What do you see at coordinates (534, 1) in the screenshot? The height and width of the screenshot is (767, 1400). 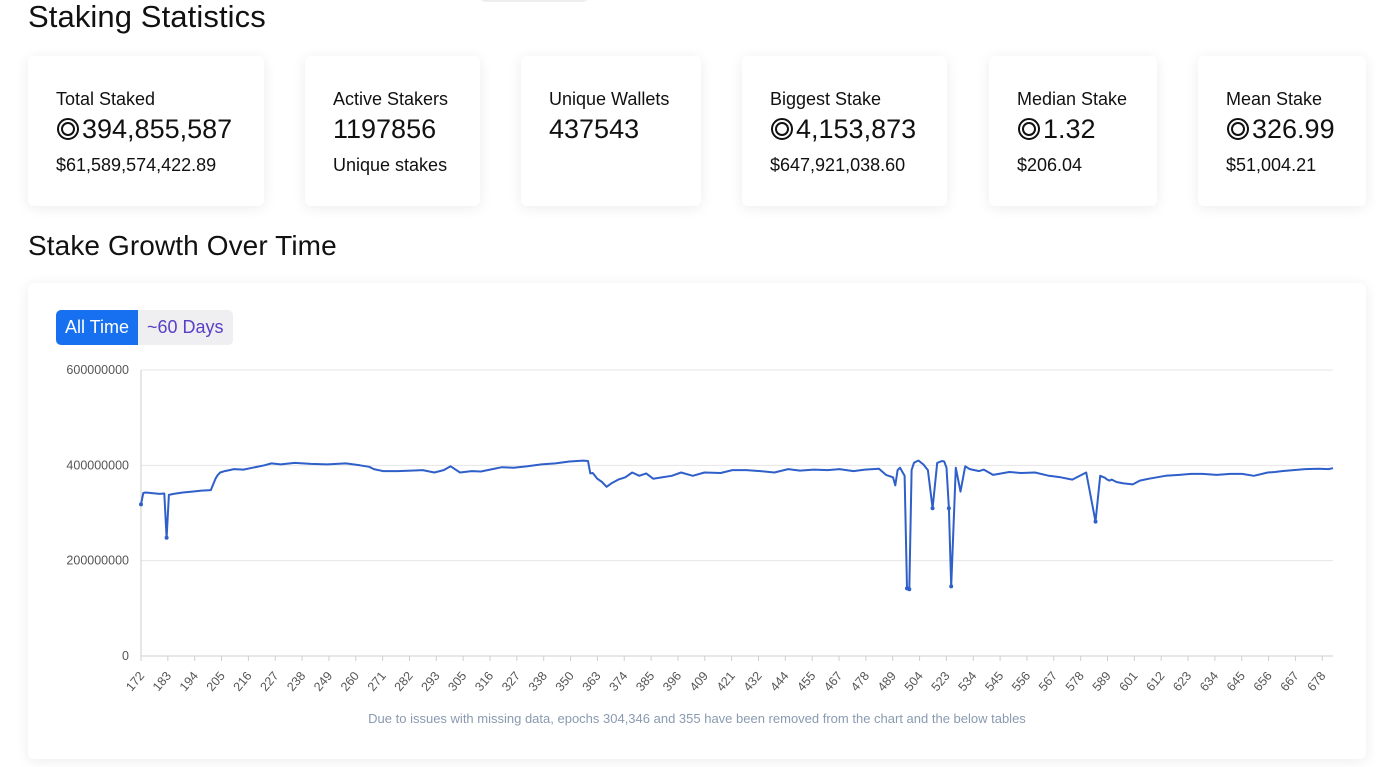 I see `top-tab-stub` at bounding box center [534, 1].